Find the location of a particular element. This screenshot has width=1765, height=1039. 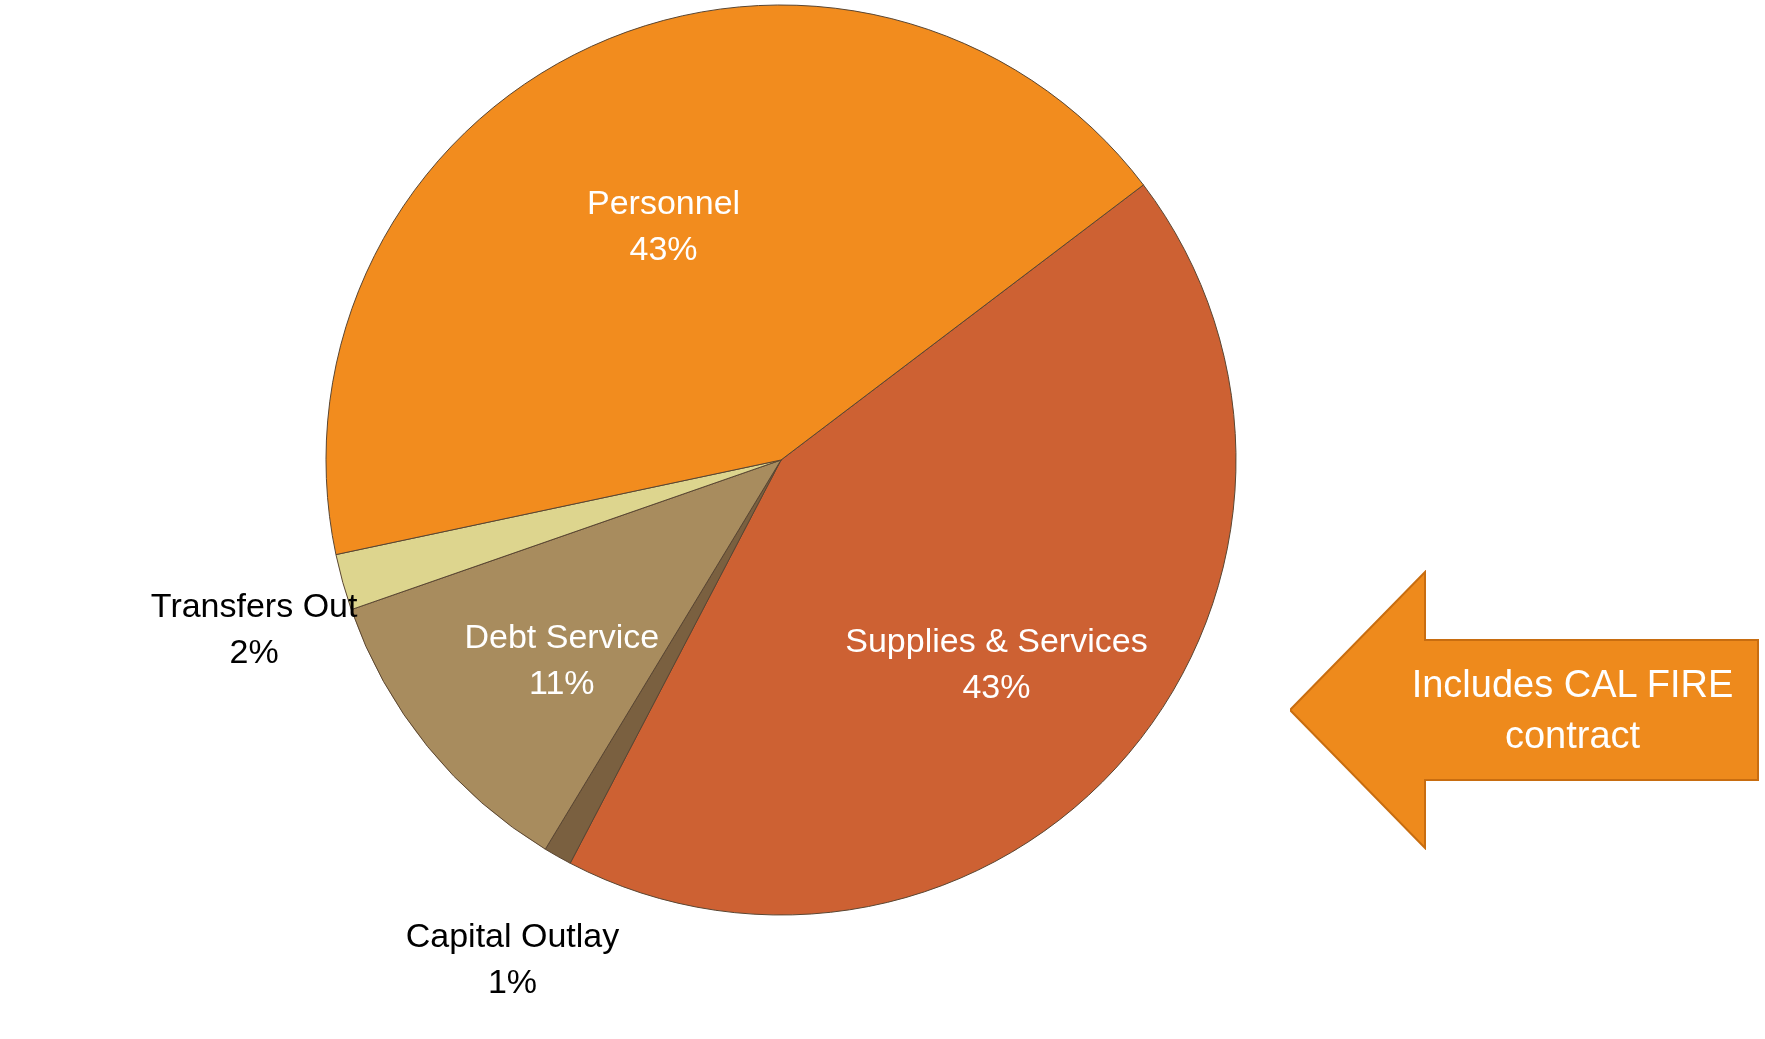

data-label: 11% is located at coordinates (562, 681).